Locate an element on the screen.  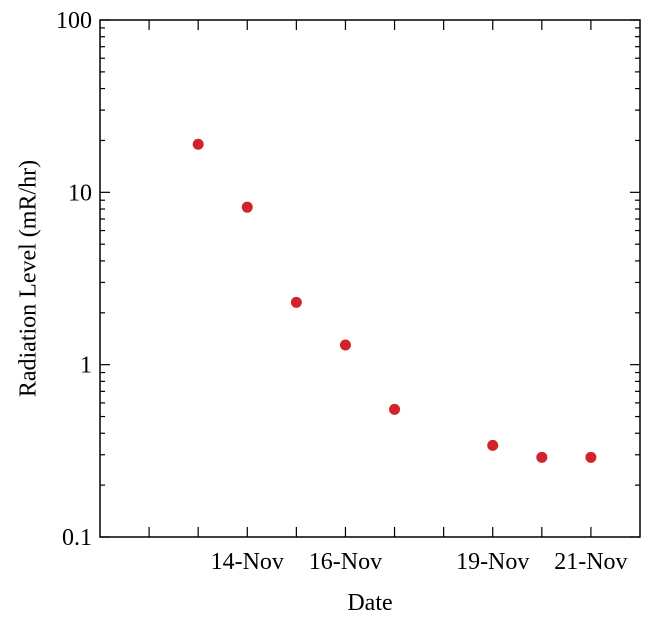
x-tick-label: 19-Nov is located at coordinates (492, 562).